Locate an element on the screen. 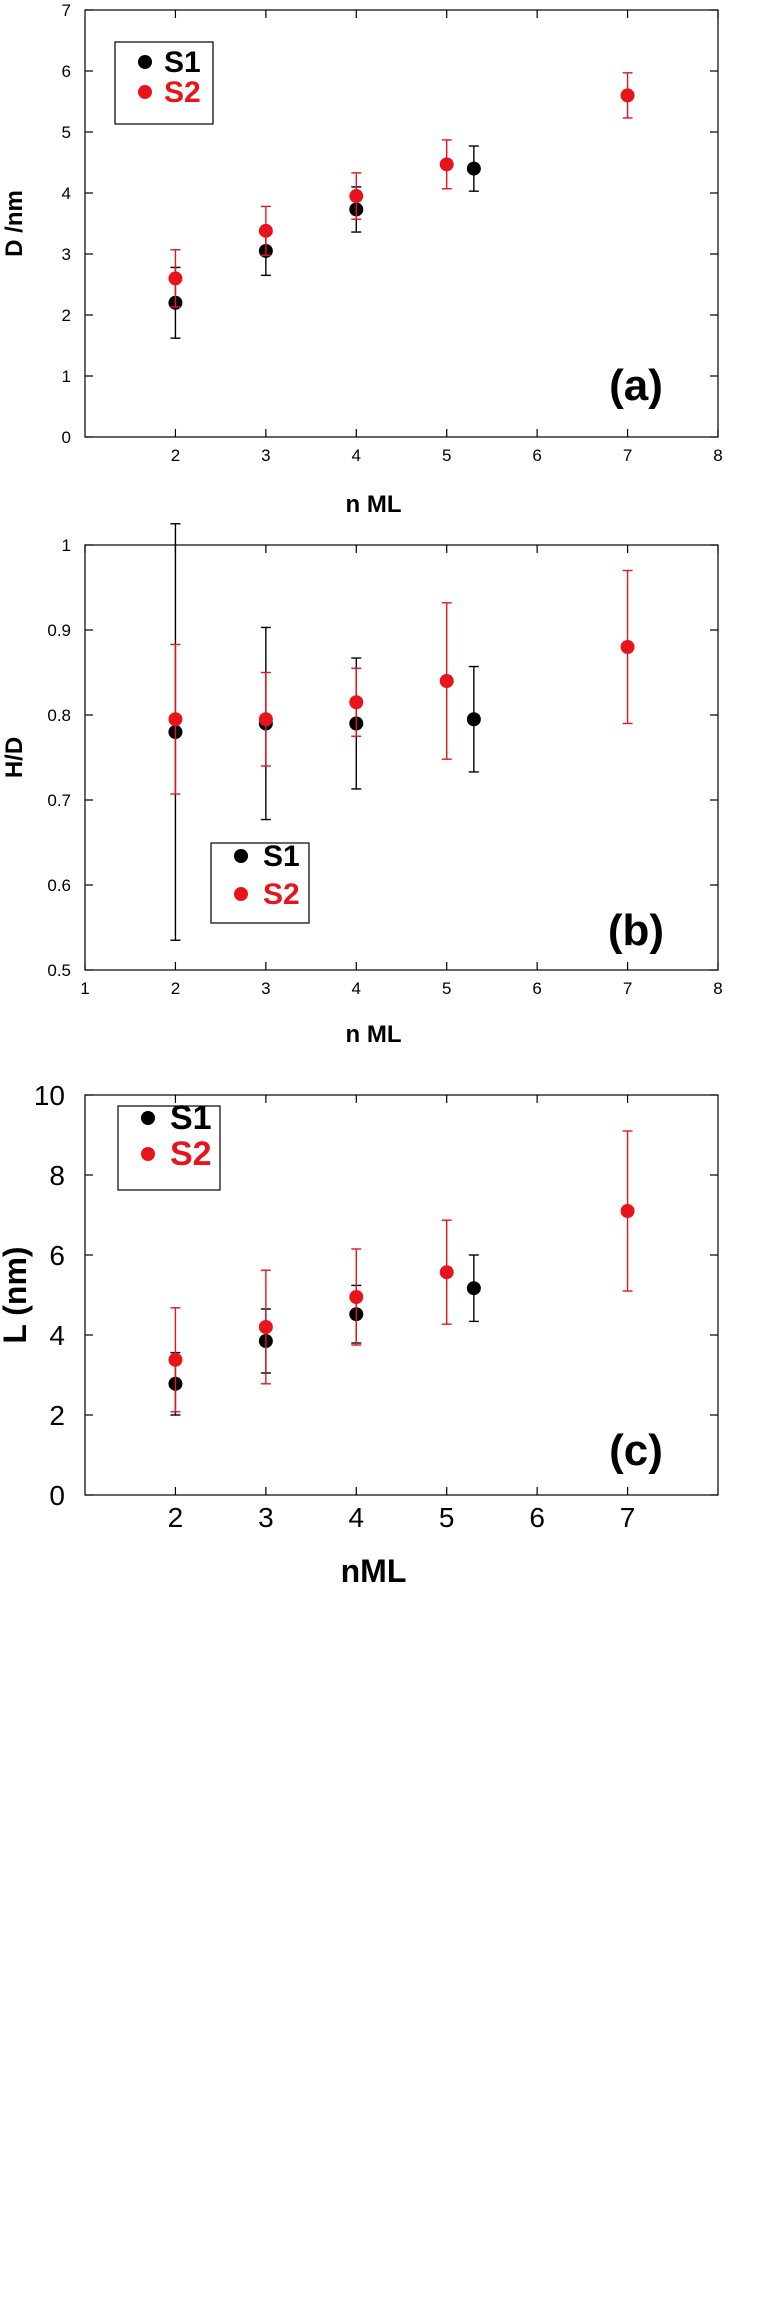  y-axis-label: H/D is located at coordinates (14, 757).